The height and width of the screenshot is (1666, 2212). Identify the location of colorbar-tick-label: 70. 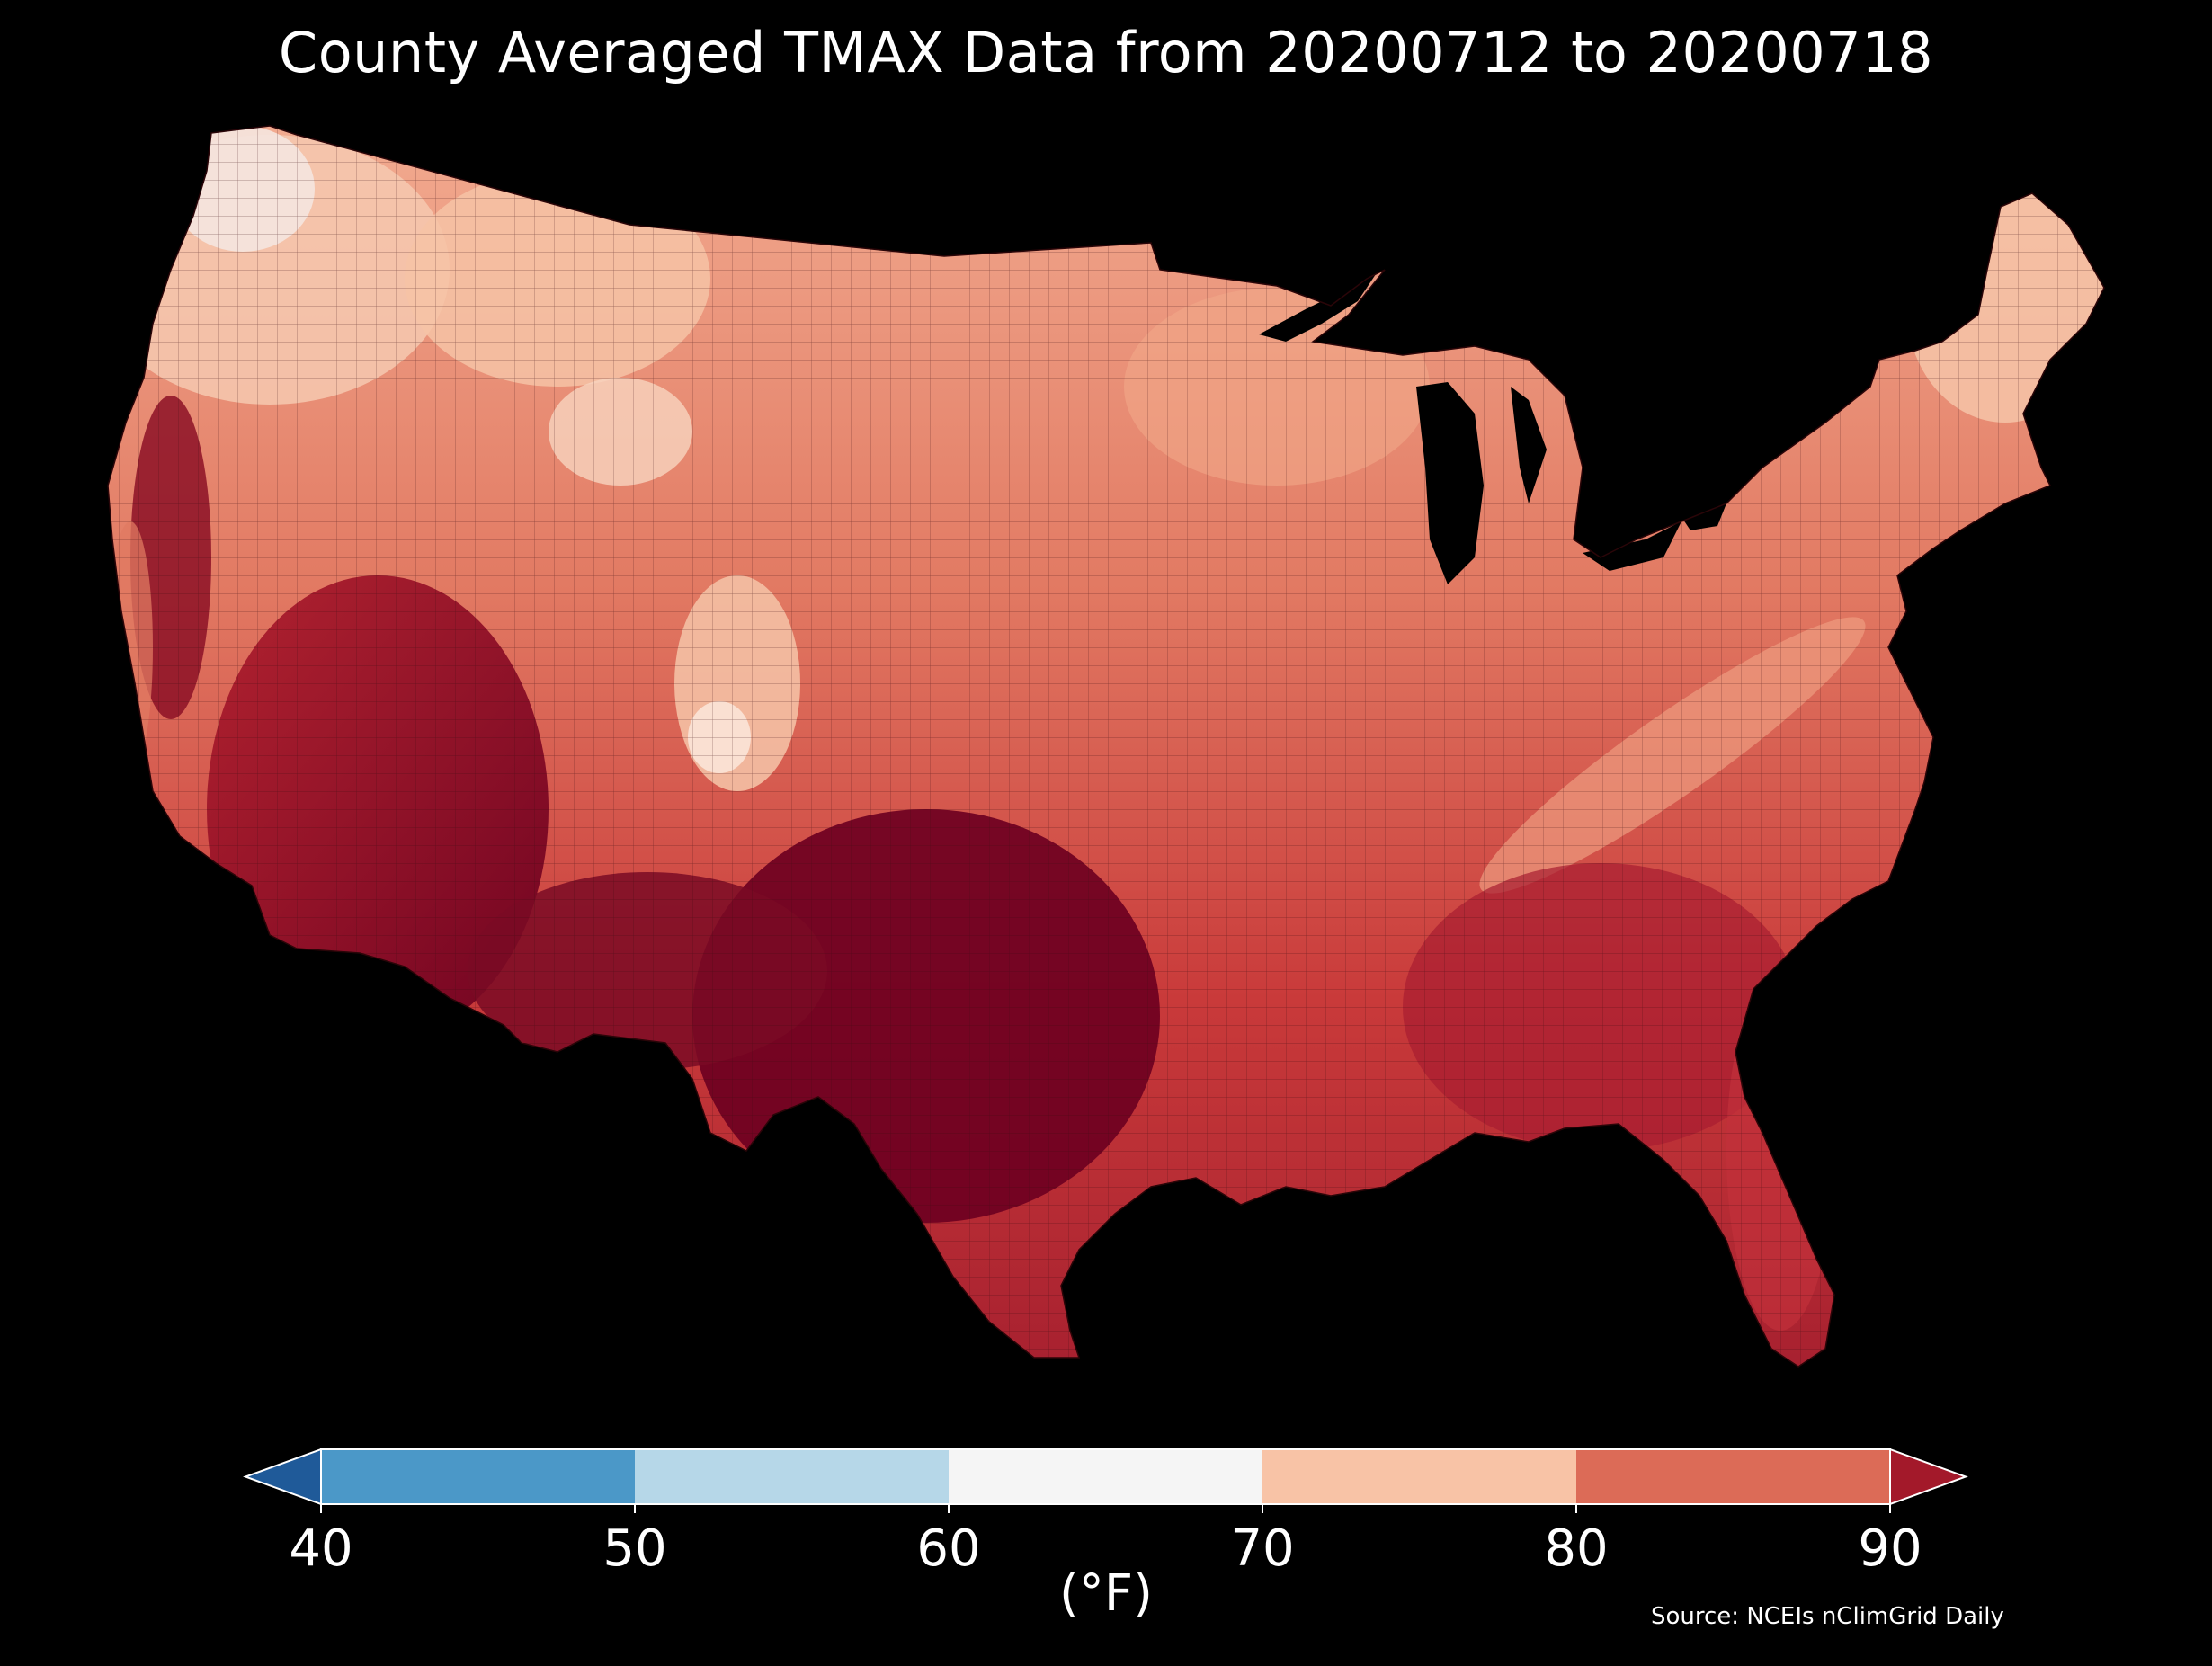
(1262, 1548).